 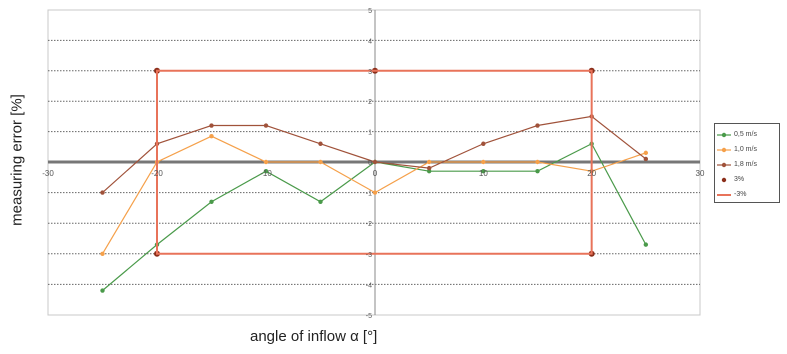 What do you see at coordinates (700, 173) in the screenshot?
I see `x-tick-label: 30` at bounding box center [700, 173].